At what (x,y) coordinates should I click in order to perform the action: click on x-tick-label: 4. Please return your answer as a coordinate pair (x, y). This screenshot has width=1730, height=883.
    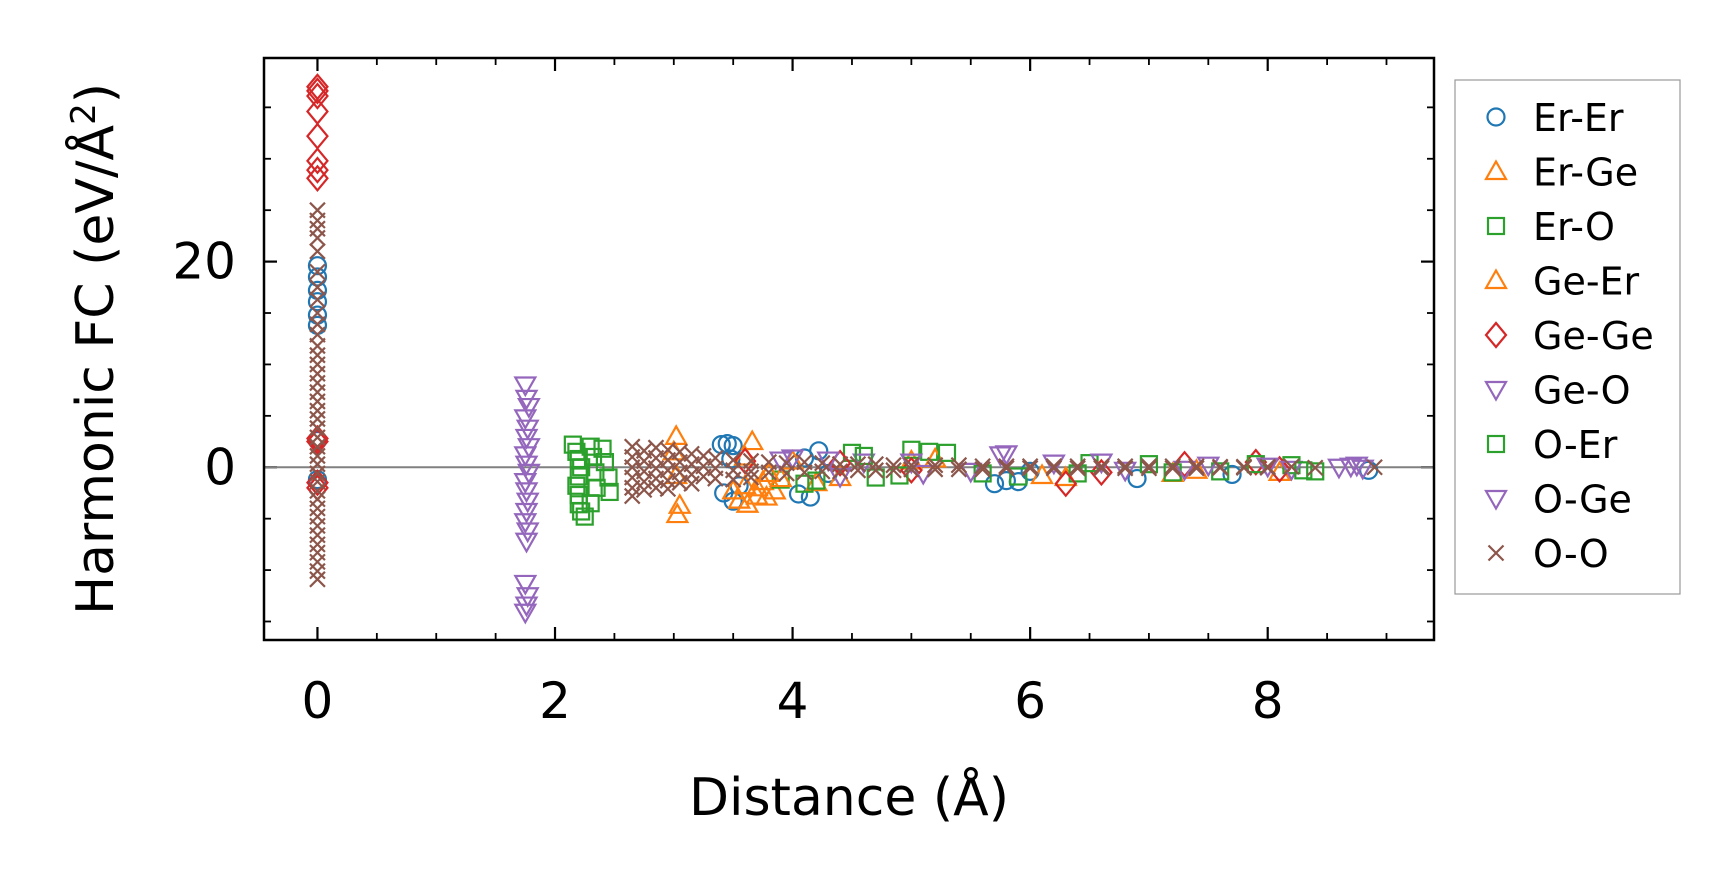
    Looking at the image, I should click on (793, 701).